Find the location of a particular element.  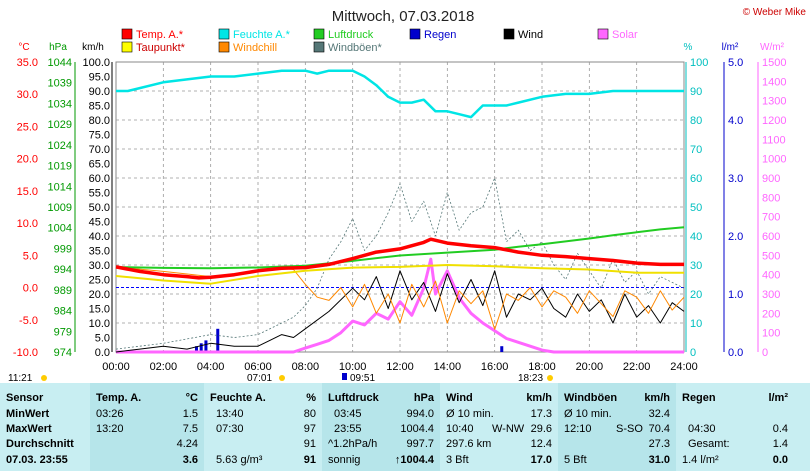

pressure-max-value: 1004.4 is located at coordinates (417, 429).